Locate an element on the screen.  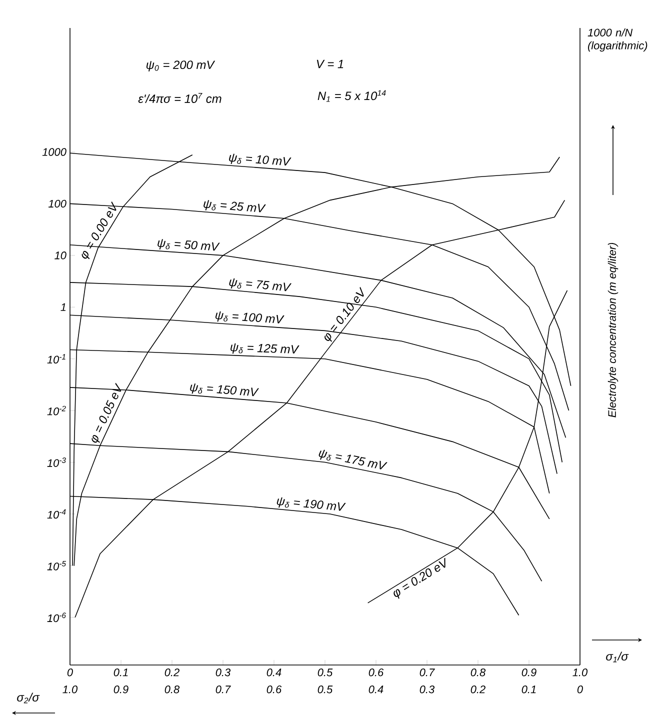
y-tick-label: 100 is located at coordinates (57, 204).